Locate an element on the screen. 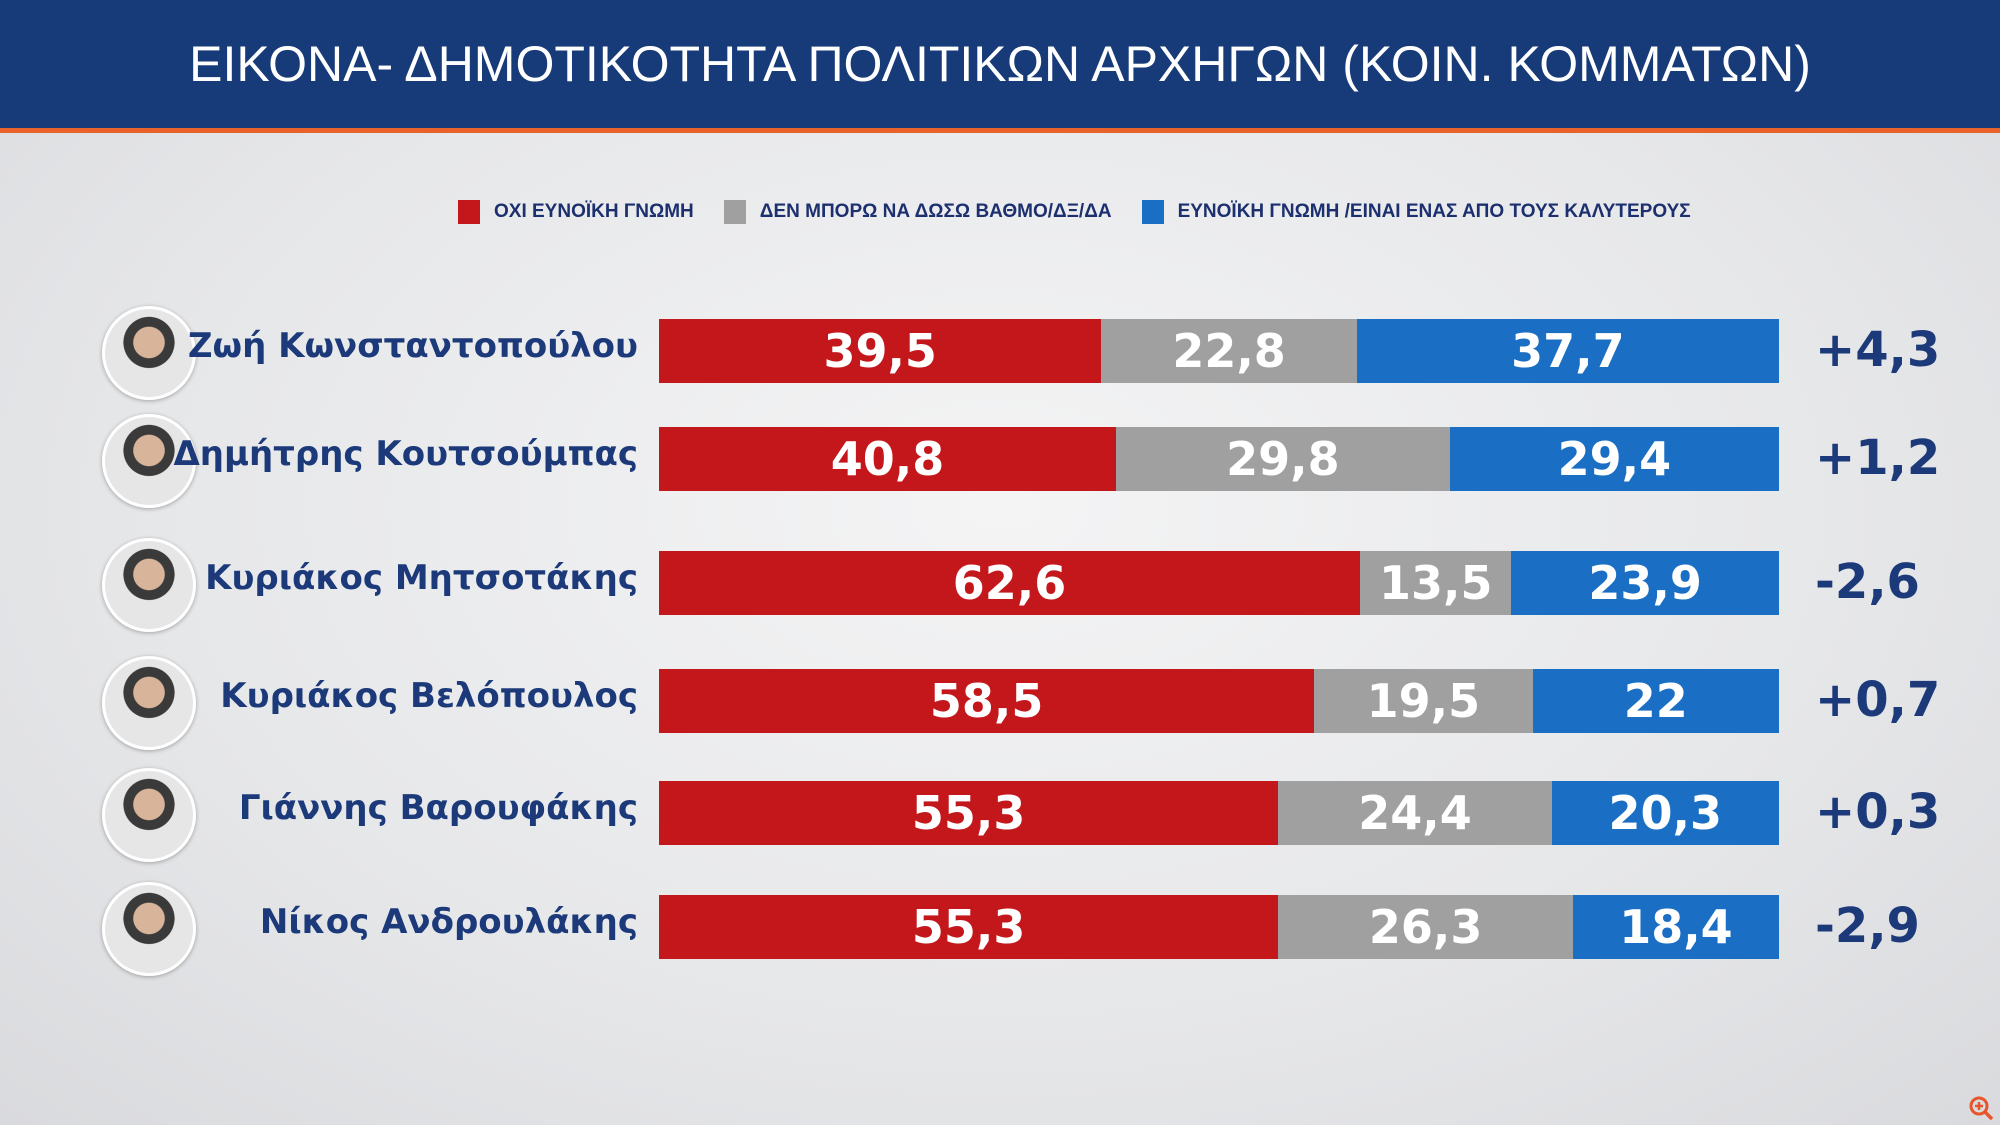 The width and height of the screenshot is (2000, 1125). data-label: 23,9 is located at coordinates (1645, 583).